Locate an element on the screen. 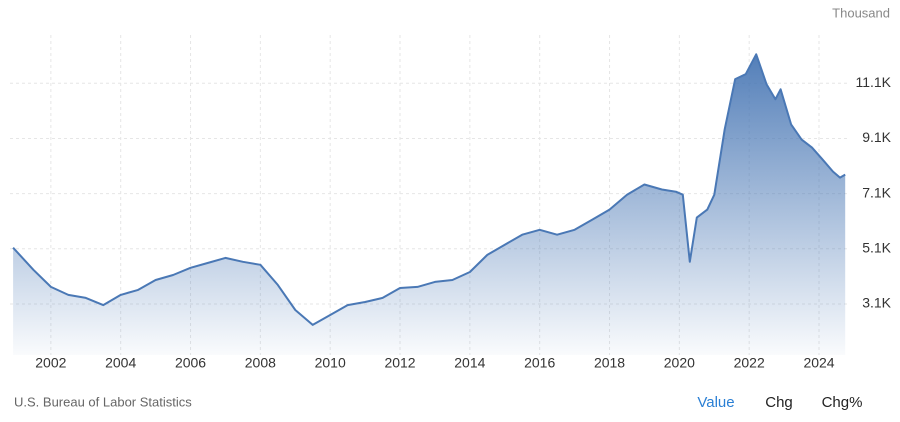 This screenshot has height=422, width=900. x-tick-label: 2004 is located at coordinates (120, 363).